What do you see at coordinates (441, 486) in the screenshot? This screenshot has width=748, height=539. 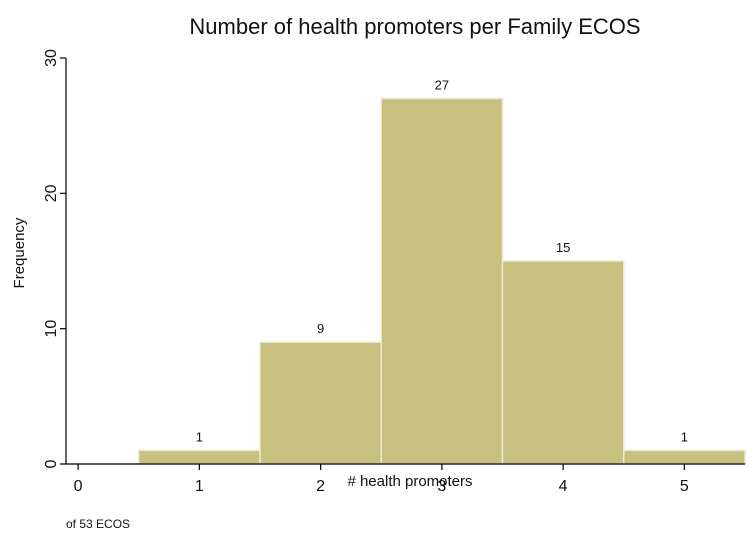 I see `x-tick-label-3: 3` at bounding box center [441, 486].